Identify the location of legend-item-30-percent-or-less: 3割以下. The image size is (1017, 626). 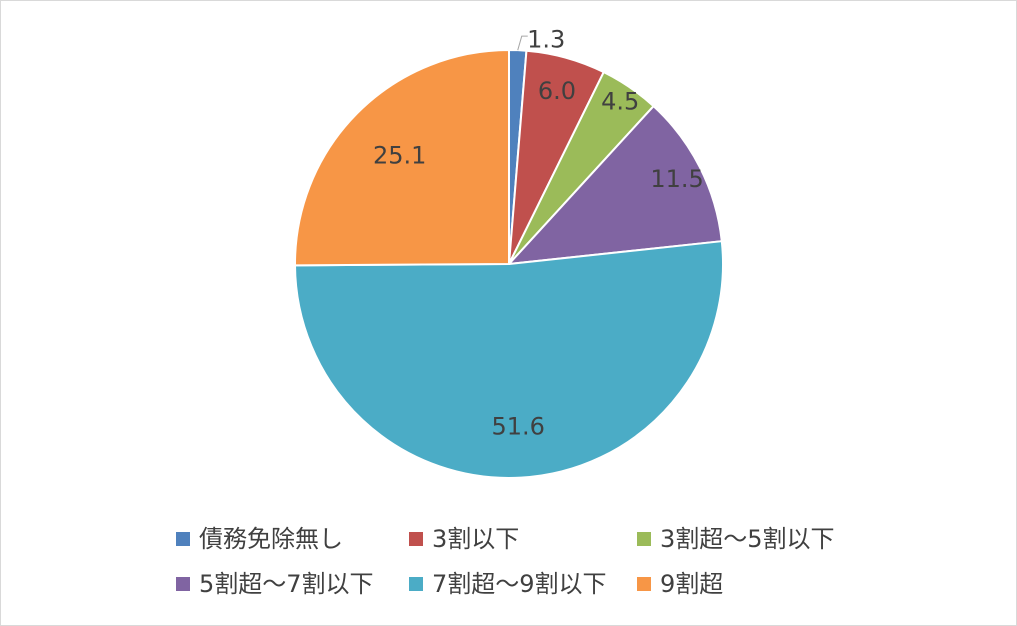
(464, 539).